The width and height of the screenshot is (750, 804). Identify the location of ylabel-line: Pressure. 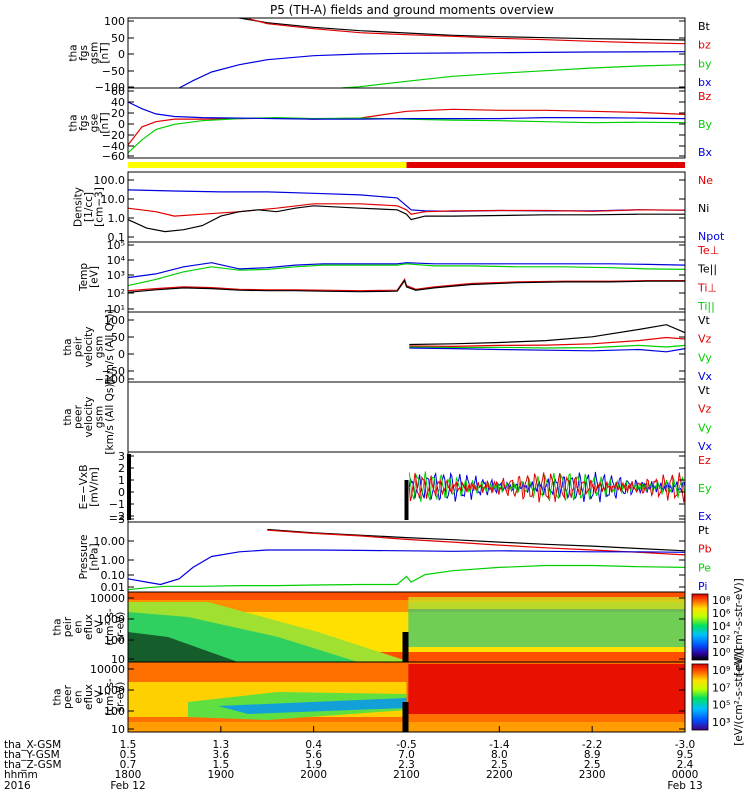
(84, 557).